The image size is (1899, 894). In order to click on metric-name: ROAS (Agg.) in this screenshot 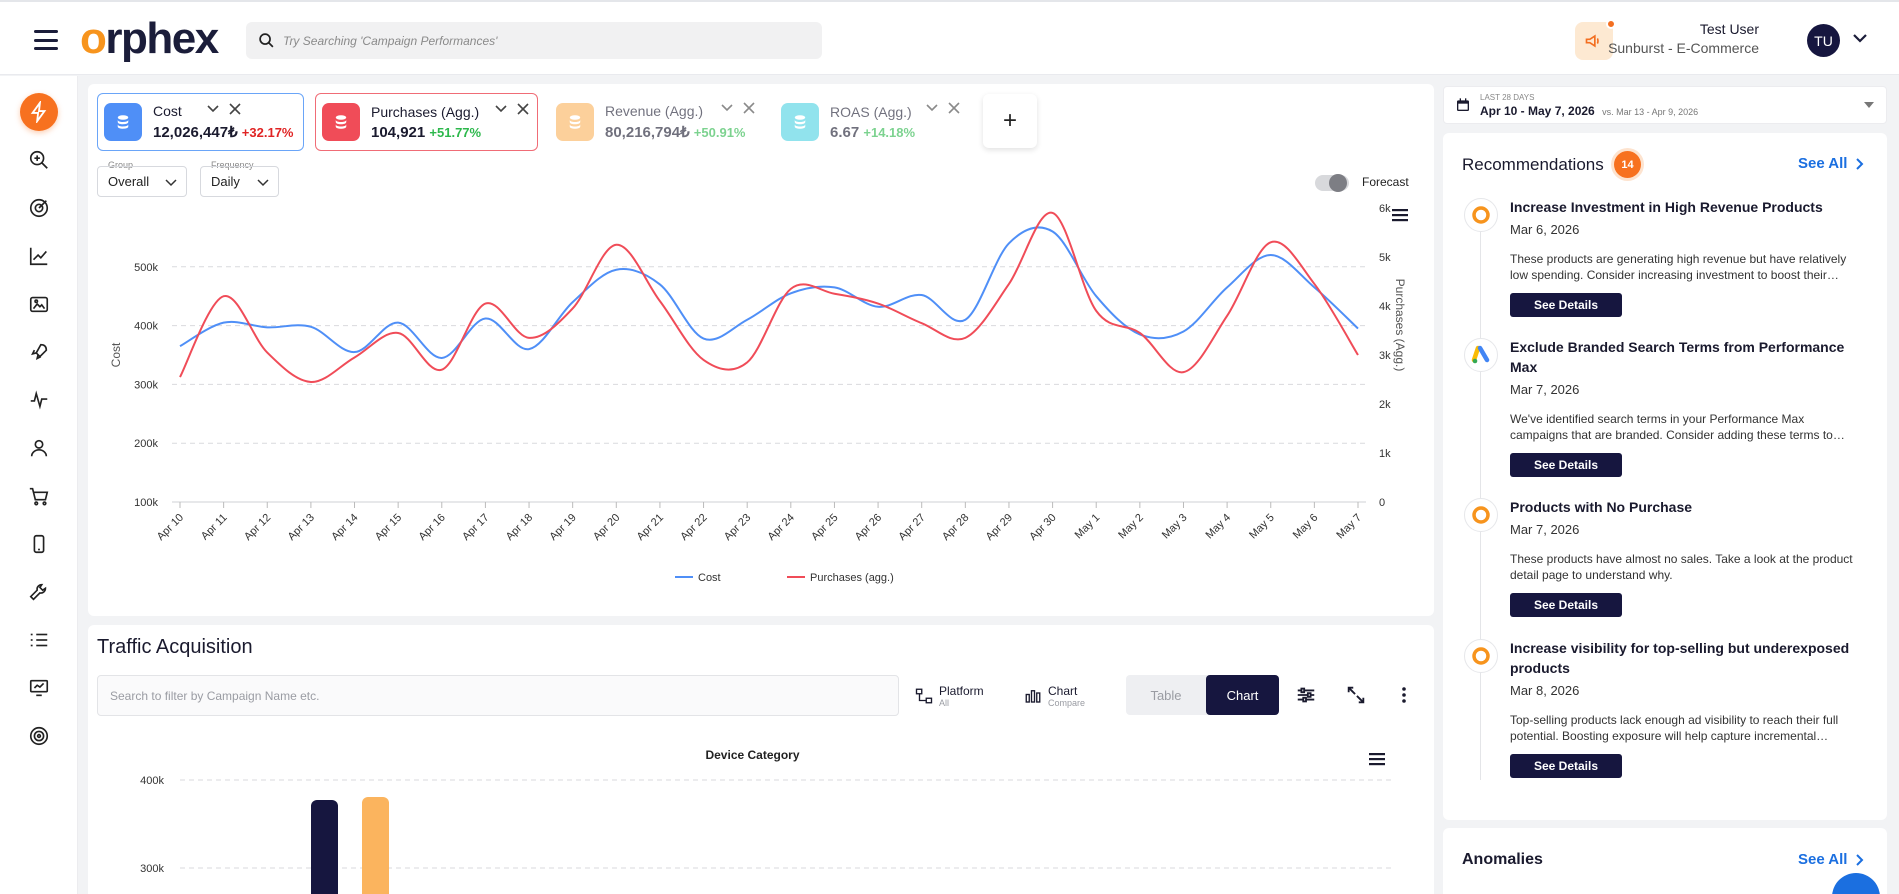, I will do `click(871, 111)`.